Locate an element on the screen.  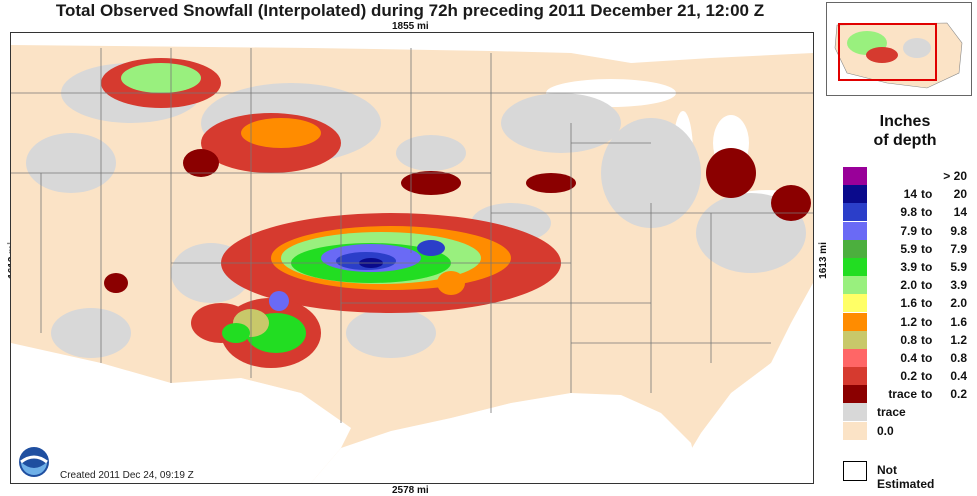
legend-range-low: 9.8 is located at coordinates (908, 212).